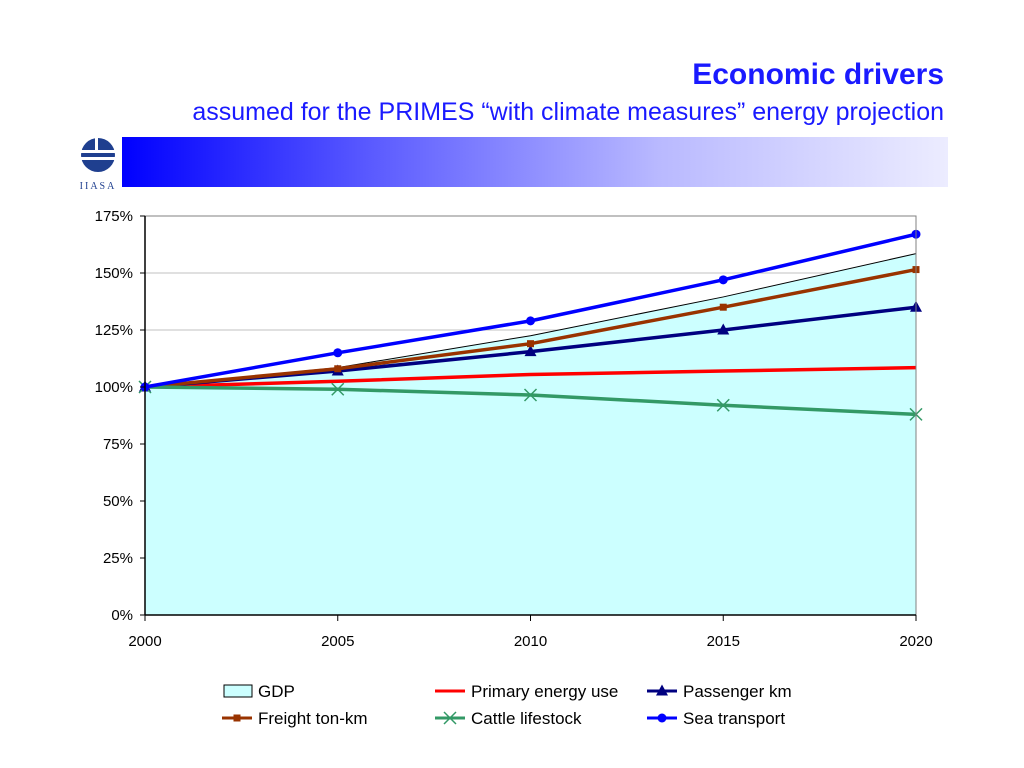 Image resolution: width=1024 pixels, height=768 pixels. What do you see at coordinates (526, 718) in the screenshot?
I see `legend-label: Cattle lifestock` at bounding box center [526, 718].